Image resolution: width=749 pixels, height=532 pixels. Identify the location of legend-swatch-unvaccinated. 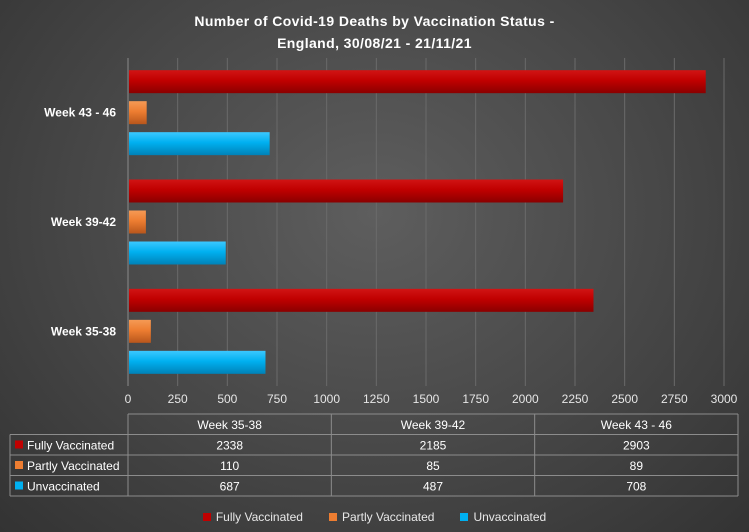
(464, 517).